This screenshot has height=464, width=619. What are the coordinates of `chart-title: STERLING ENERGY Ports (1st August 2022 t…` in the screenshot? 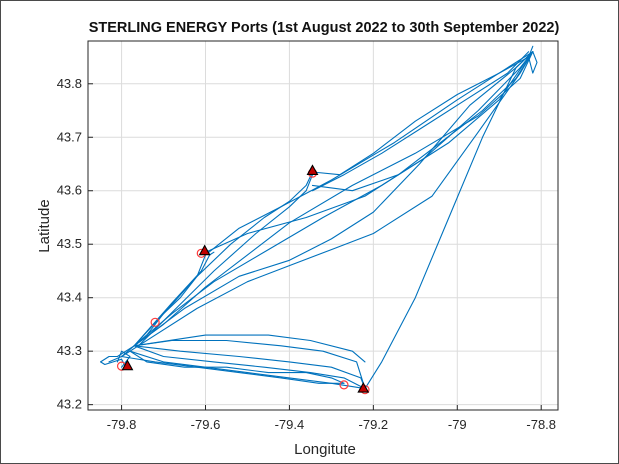 It's located at (324, 28).